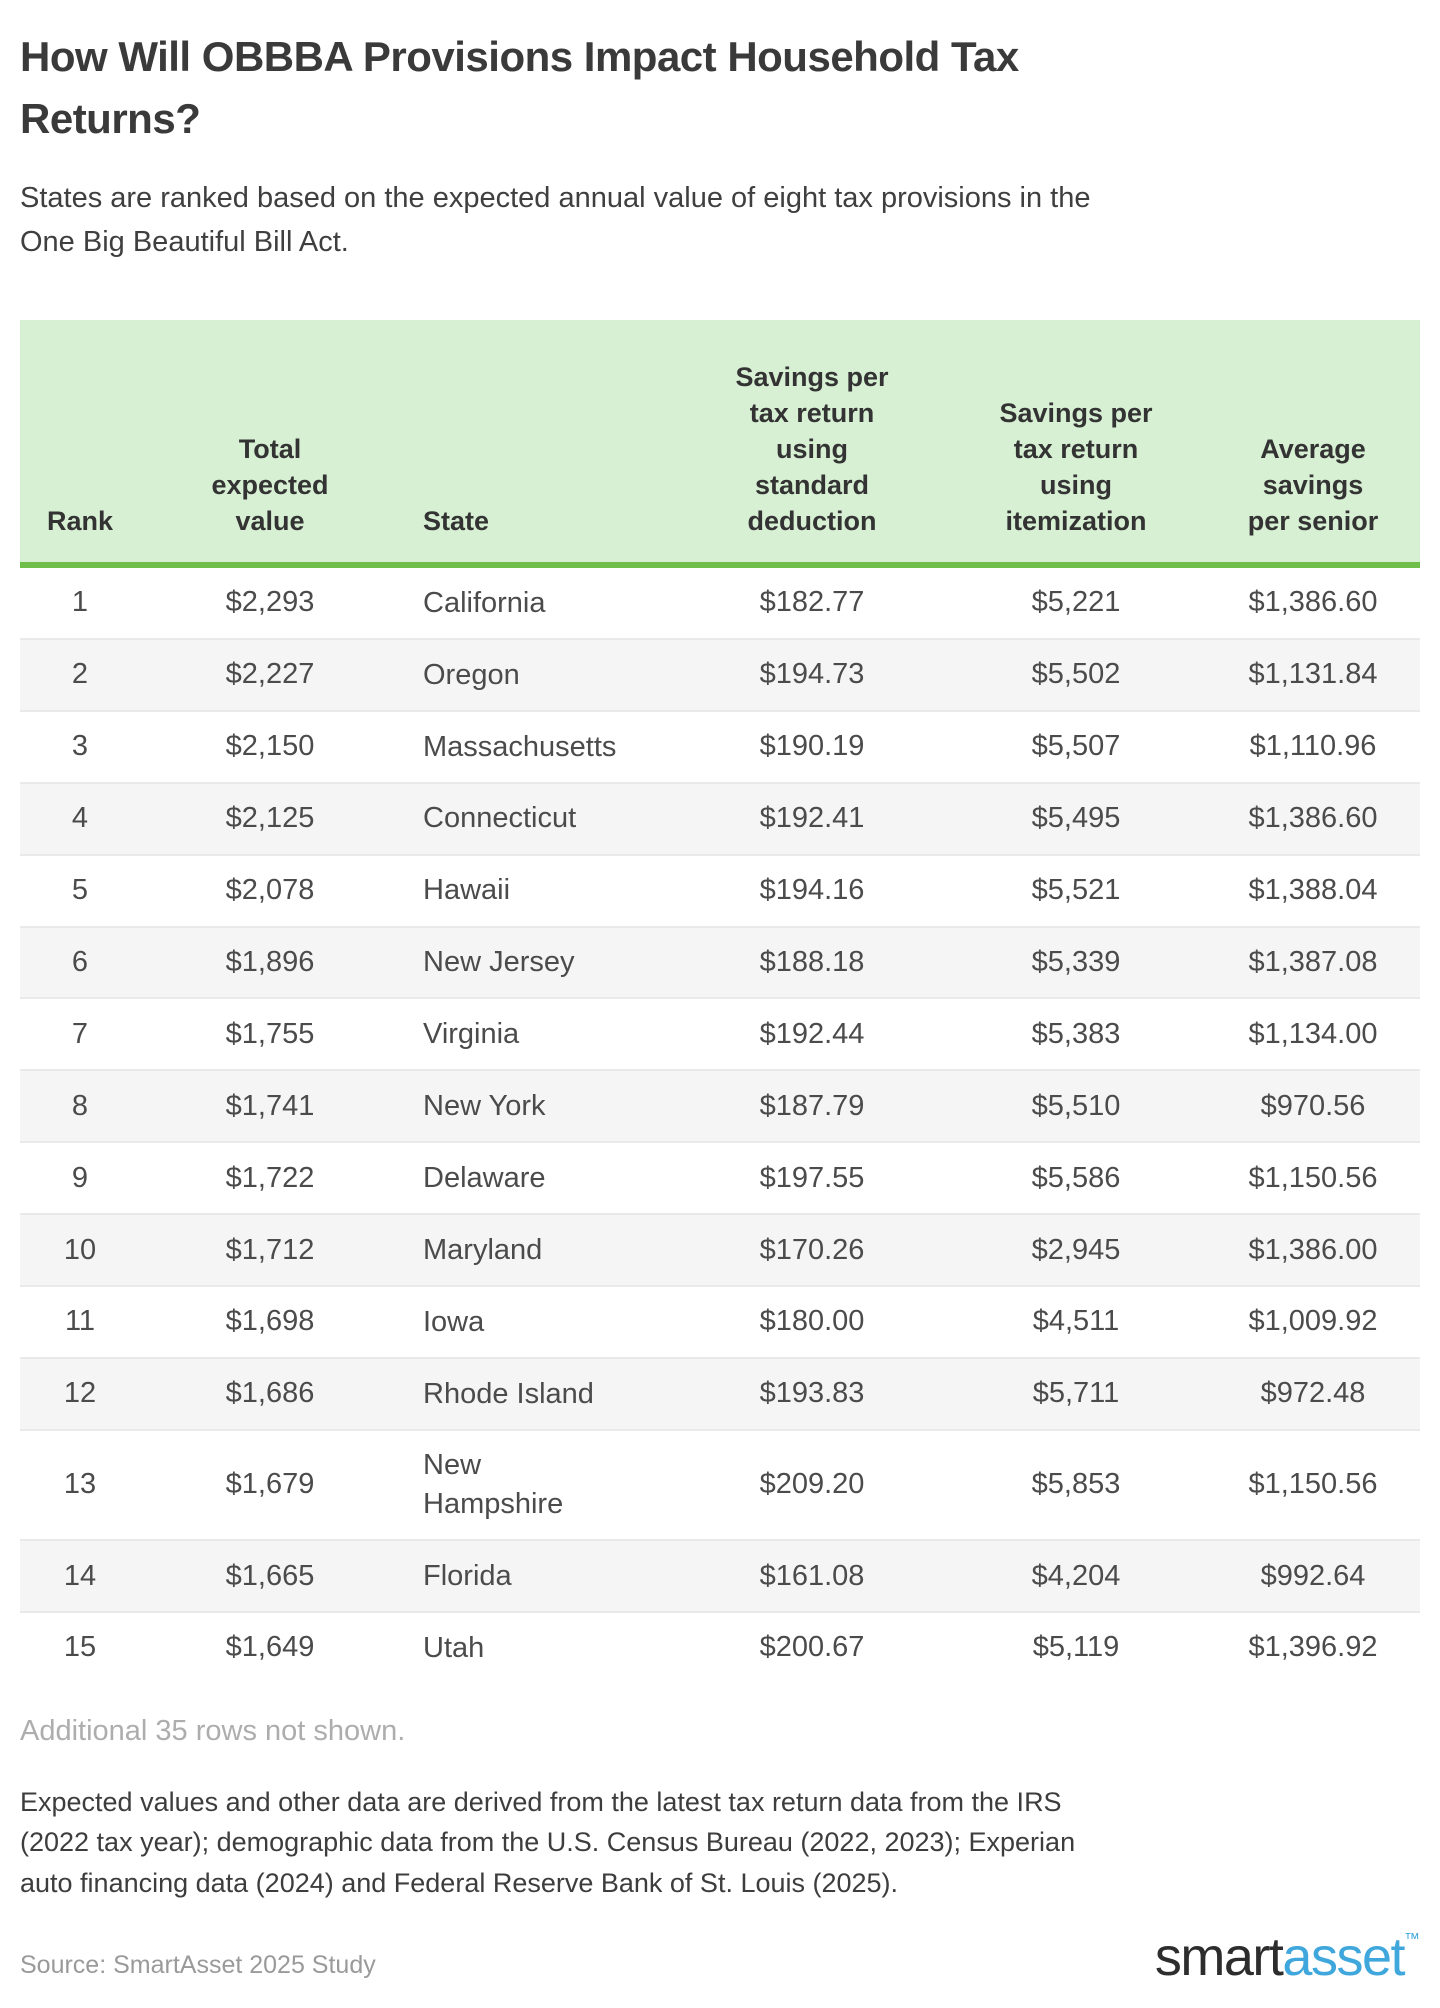  I want to click on cell-item: $5,521, so click(1076, 890).